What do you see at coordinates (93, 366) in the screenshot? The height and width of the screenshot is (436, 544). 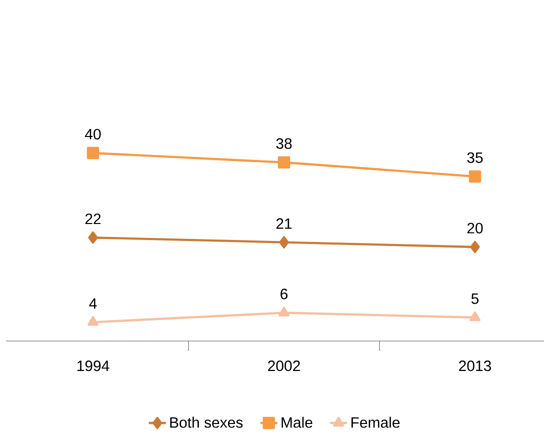 I see `x-tick-label: 1994` at bounding box center [93, 366].